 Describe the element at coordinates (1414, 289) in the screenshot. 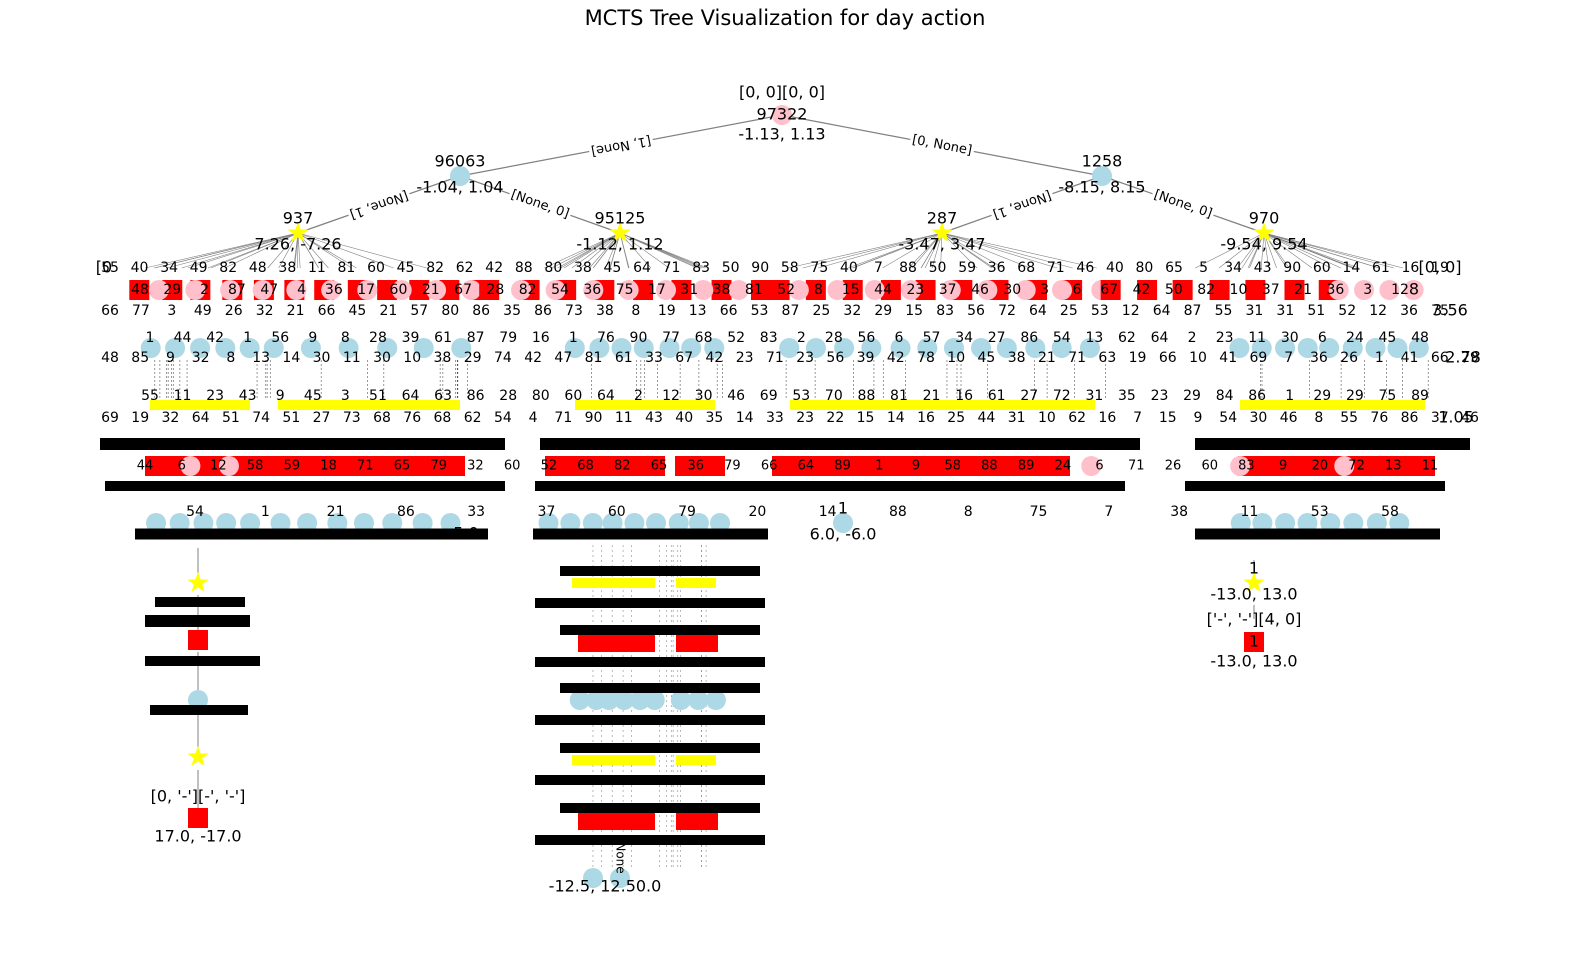

I see `overlapping-label-fragment: 8` at that location.